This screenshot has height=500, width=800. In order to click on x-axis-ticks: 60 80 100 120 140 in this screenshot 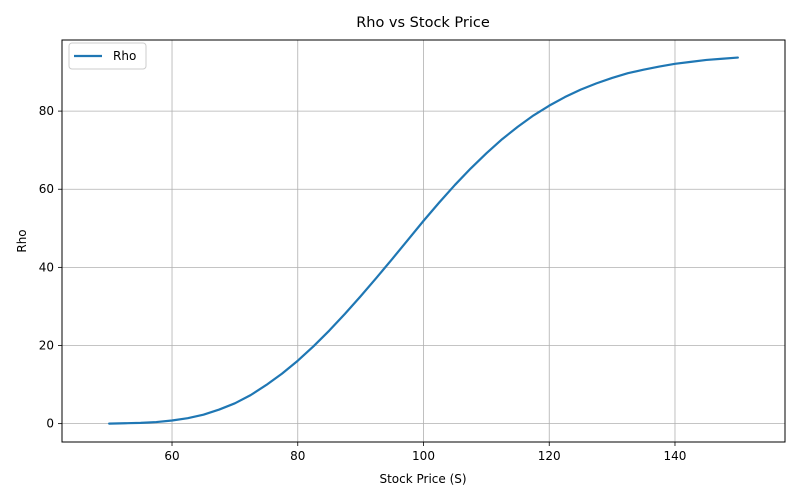, I will do `click(425, 452)`.